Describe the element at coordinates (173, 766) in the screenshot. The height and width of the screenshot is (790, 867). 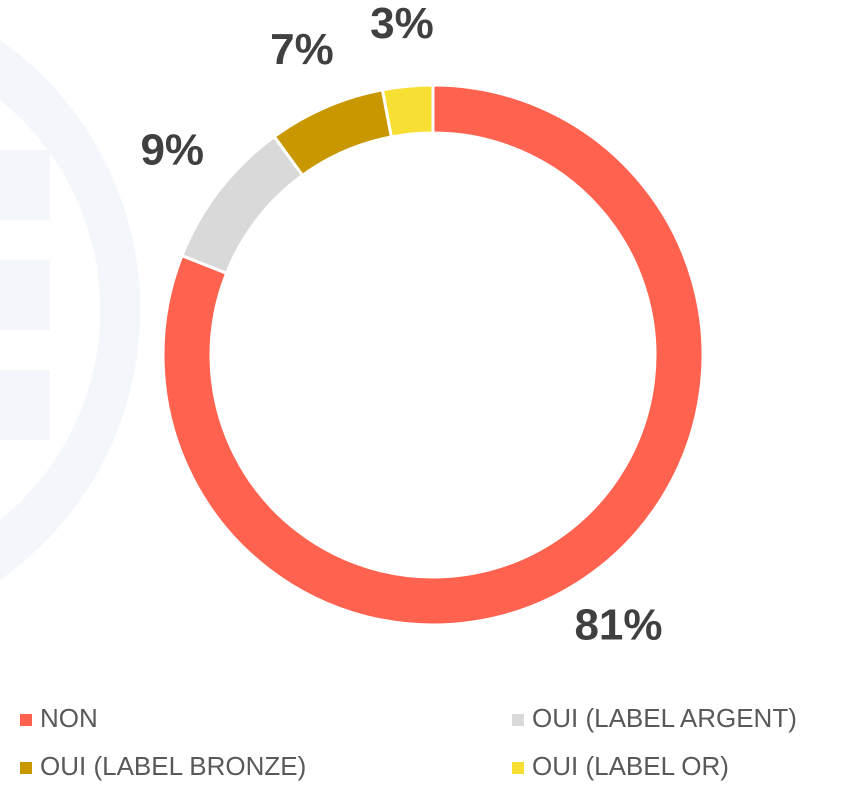
I see `legend-label: OUI (LABEL BRONZE)` at that location.